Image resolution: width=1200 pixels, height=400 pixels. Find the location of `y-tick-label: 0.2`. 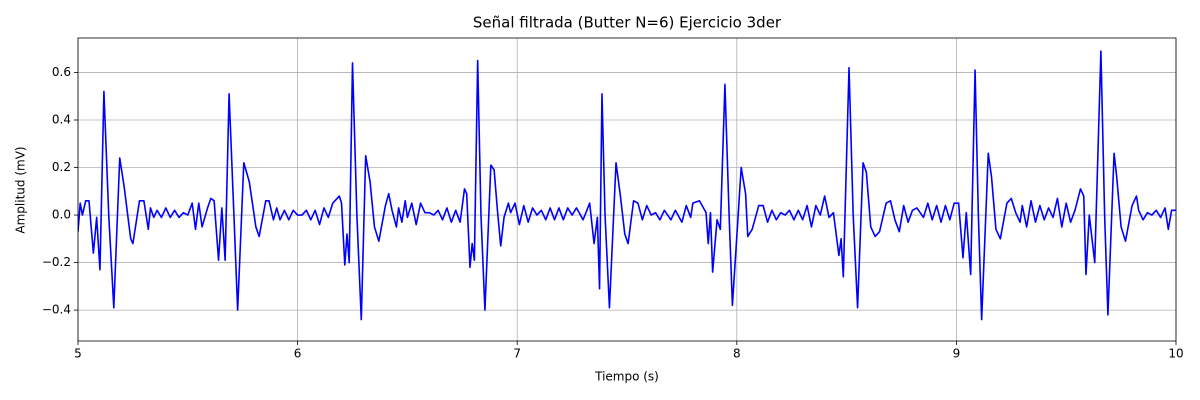

y-tick-label: 0.2 is located at coordinates (61, 167).